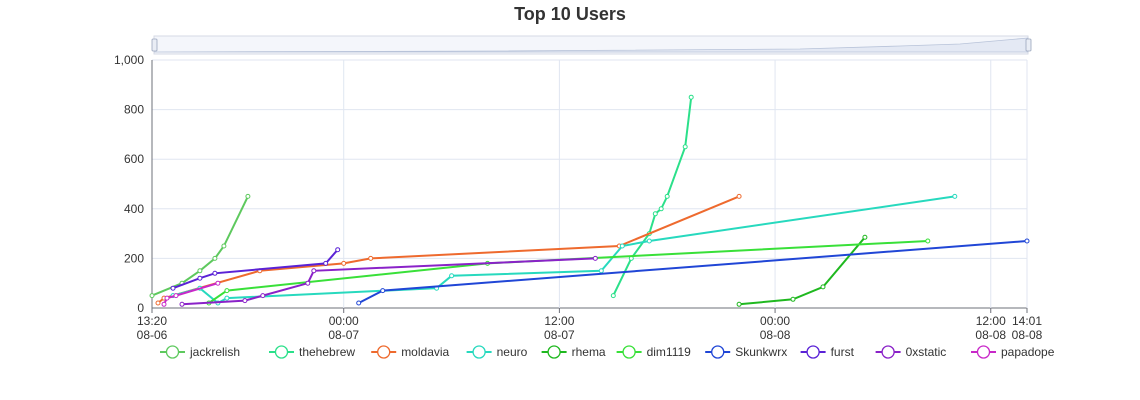 Image resolution: width=1140 pixels, height=400 pixels. Describe the element at coordinates (669, 352) in the screenshot. I see `legend-label: dim1119` at that location.